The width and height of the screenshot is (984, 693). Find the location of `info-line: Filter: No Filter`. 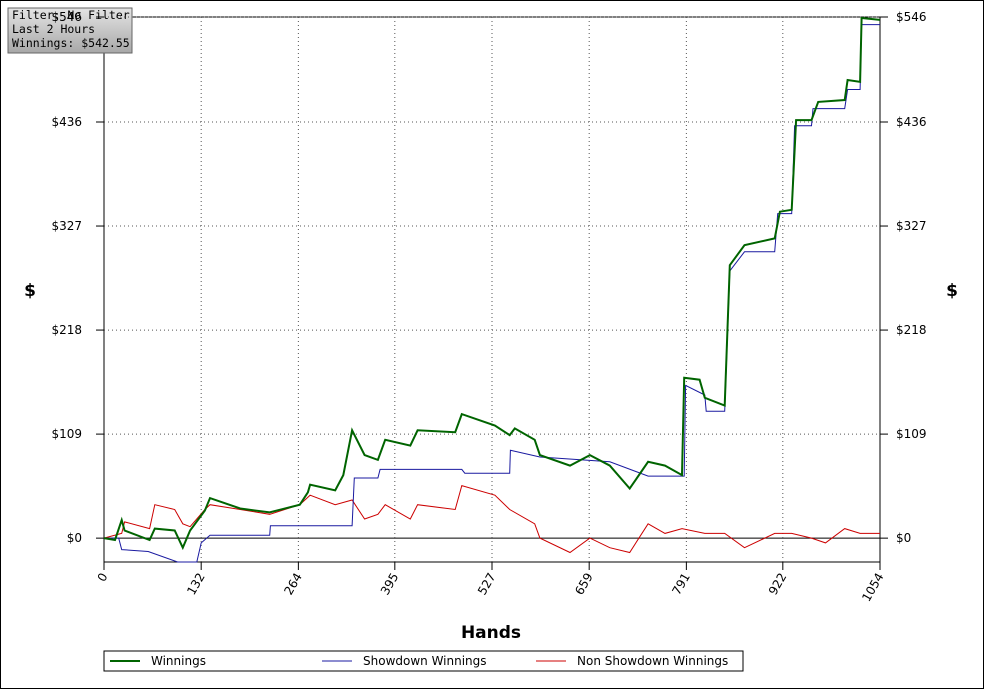

info-line: Filter: No Filter is located at coordinates (71, 15).